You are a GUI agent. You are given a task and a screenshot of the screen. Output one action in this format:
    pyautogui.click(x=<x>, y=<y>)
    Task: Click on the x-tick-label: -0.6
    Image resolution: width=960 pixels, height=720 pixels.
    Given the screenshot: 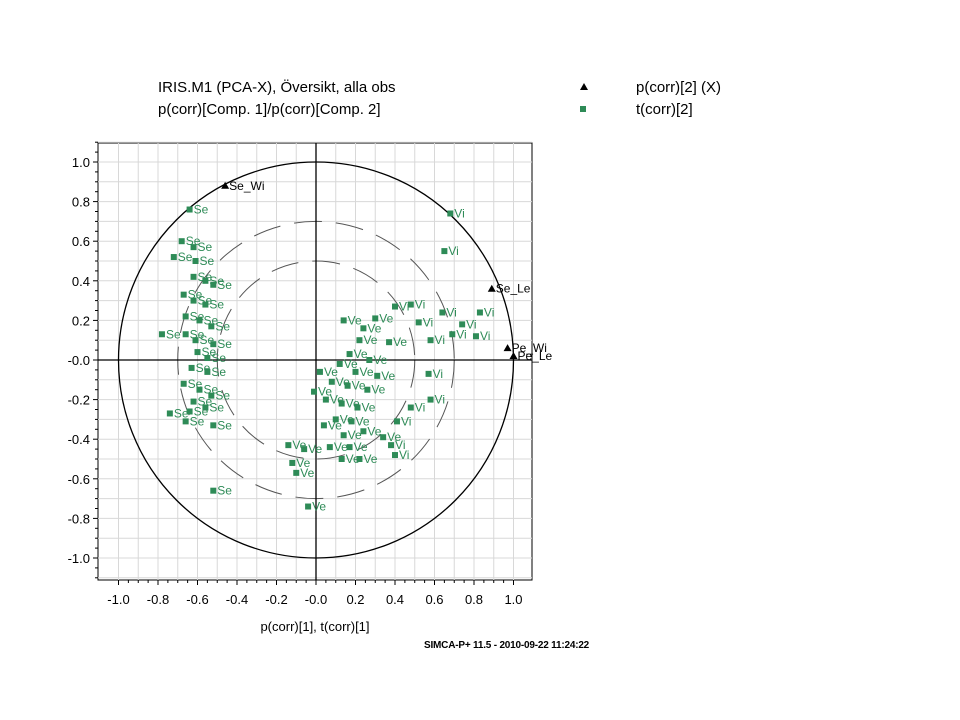 What is the action you would take?
    pyautogui.click(x=197, y=599)
    